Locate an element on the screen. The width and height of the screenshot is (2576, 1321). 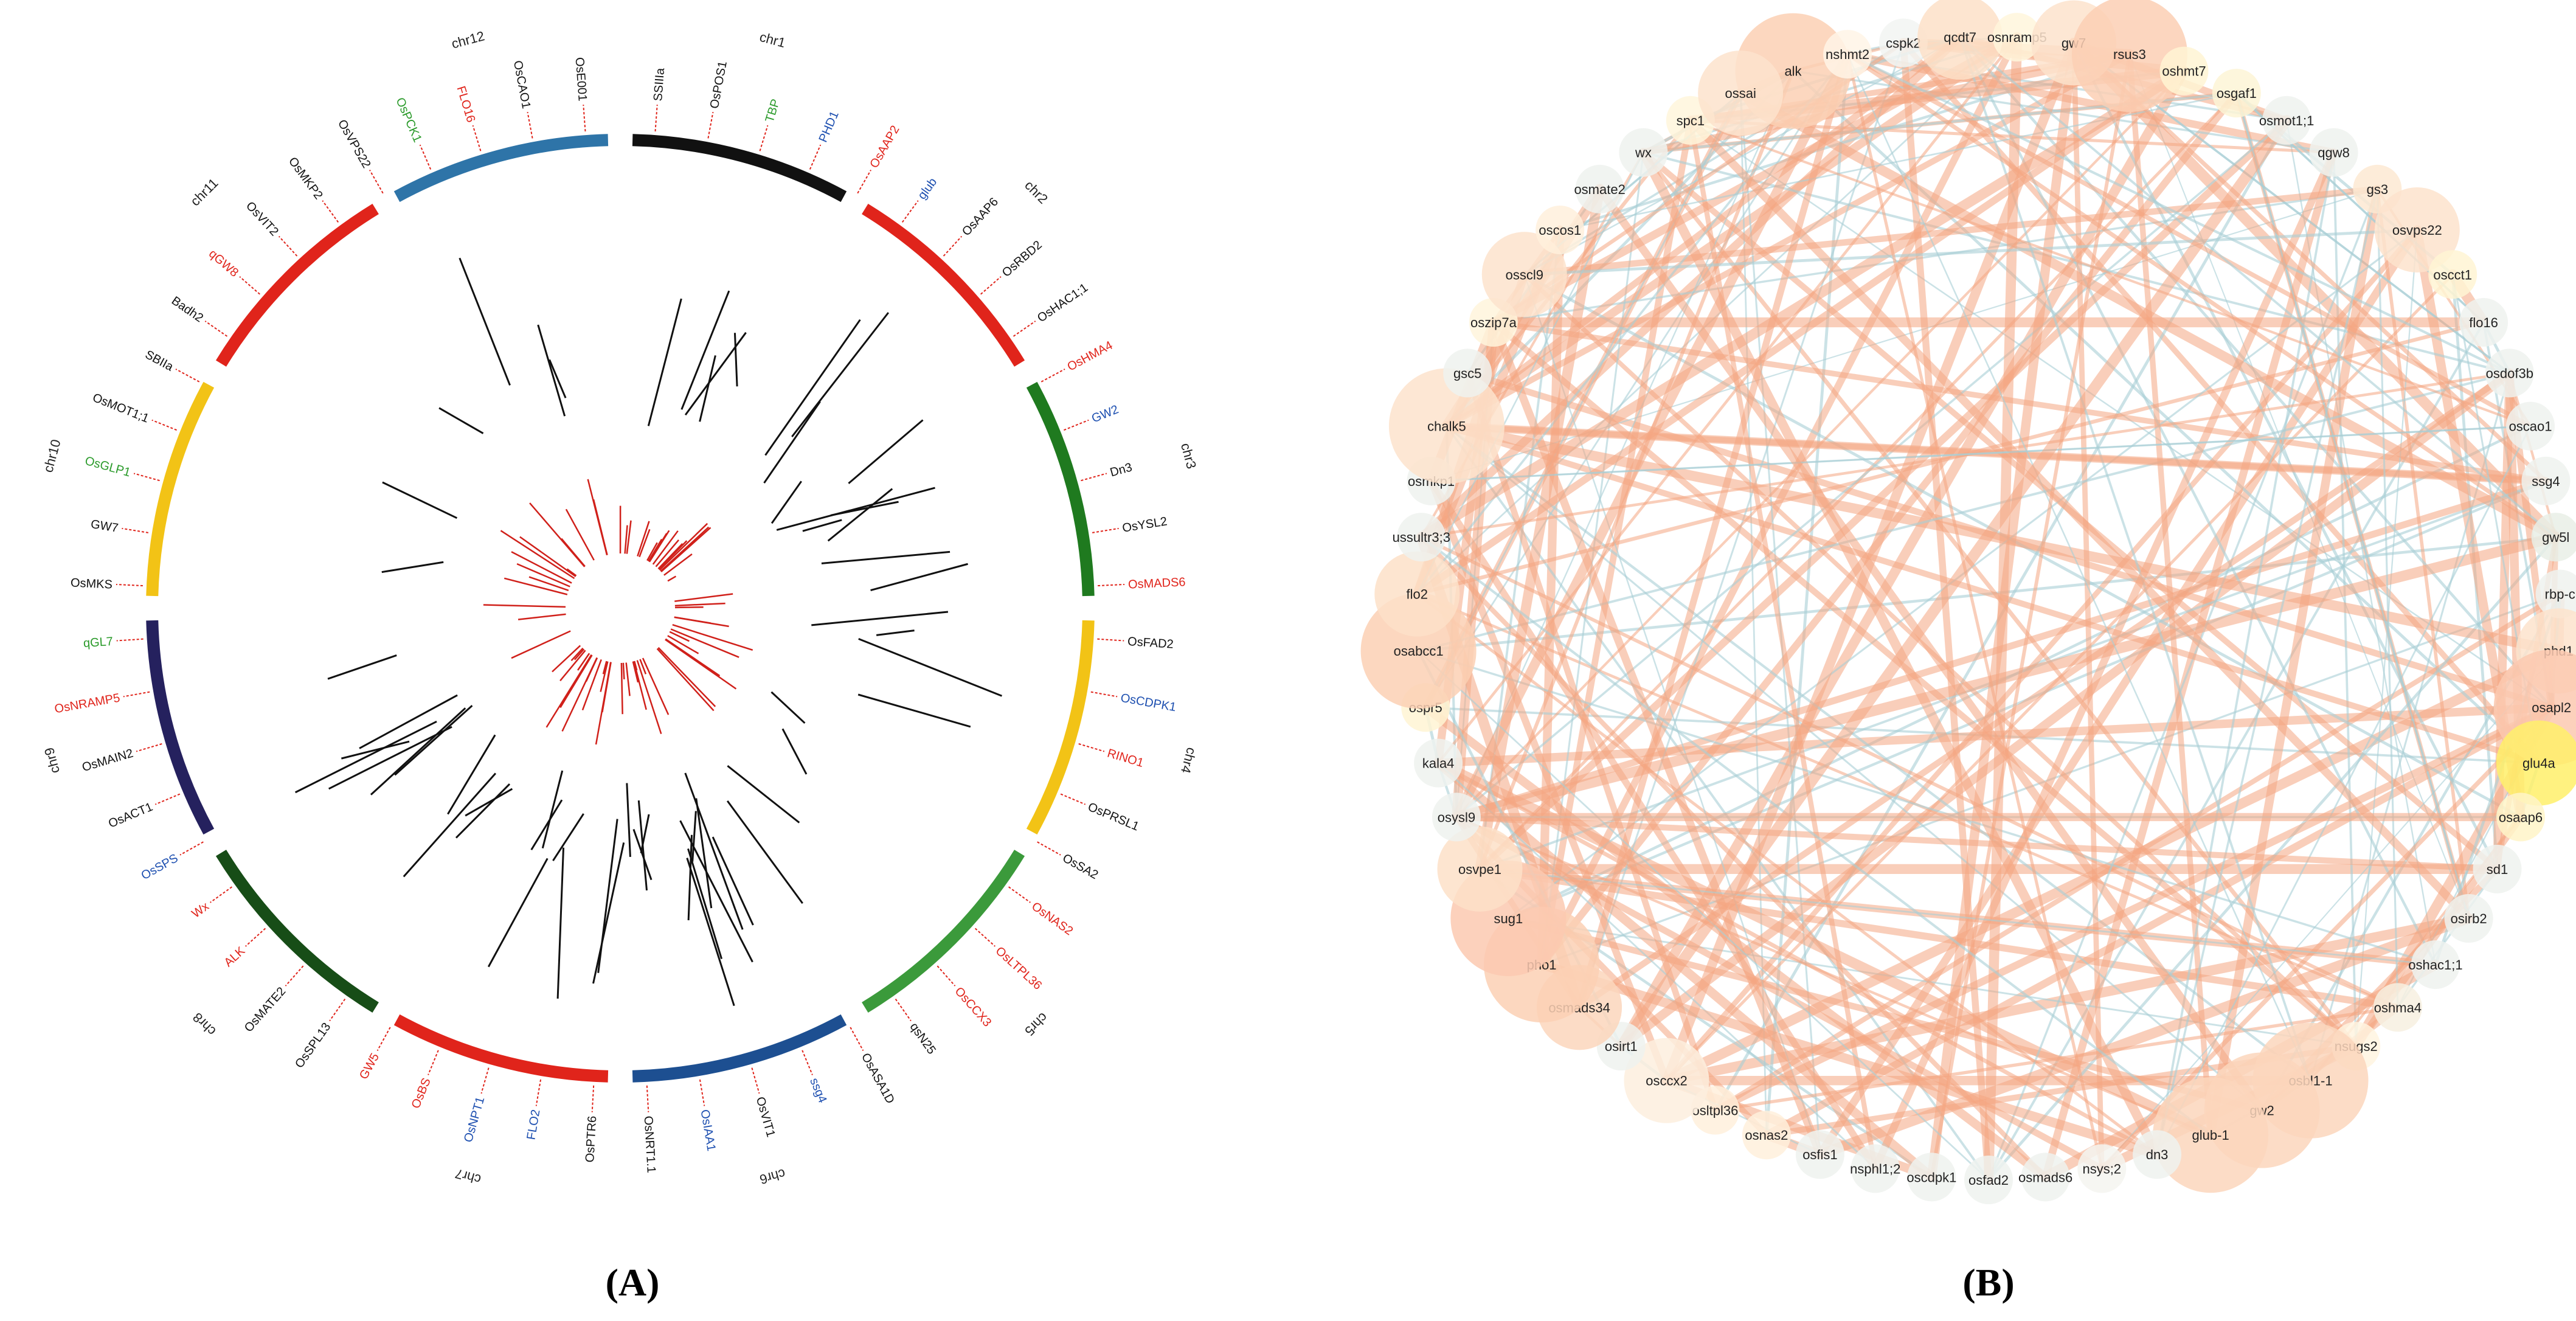
network-node-label: oshma4 is located at coordinates (2398, 1007).